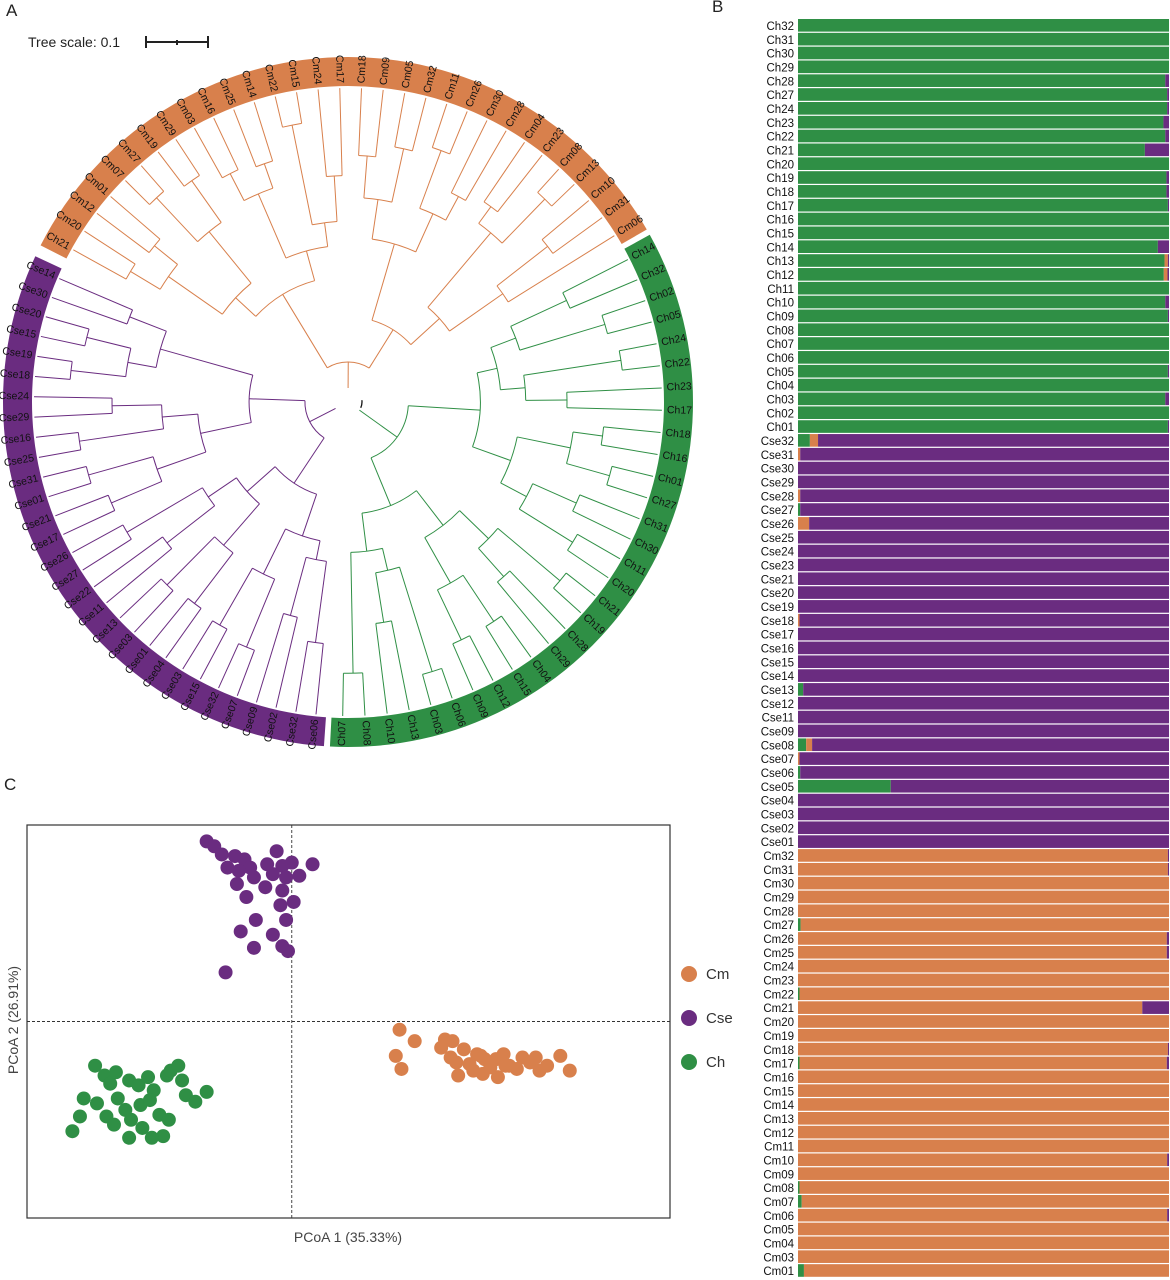 Image resolution: width=1170 pixels, height=1280 pixels. I want to click on structure-row-label: Ch14, so click(781, 248).